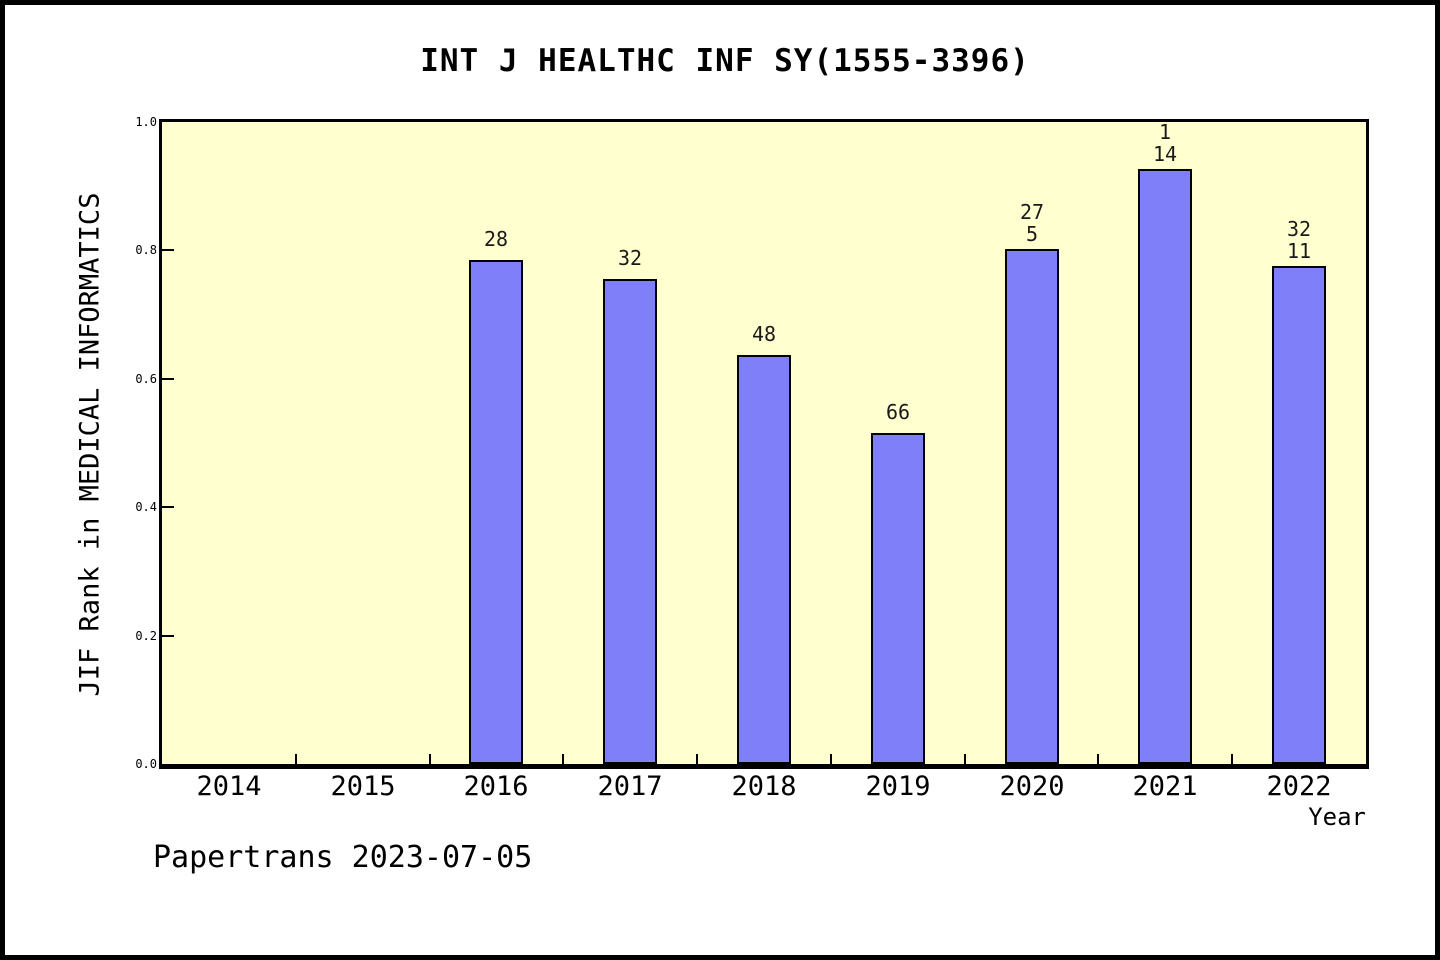 The height and width of the screenshot is (960, 1440). I want to click on y-axis-label: JIF Rank in MEDICAL INFORMATICS, so click(90, 444).